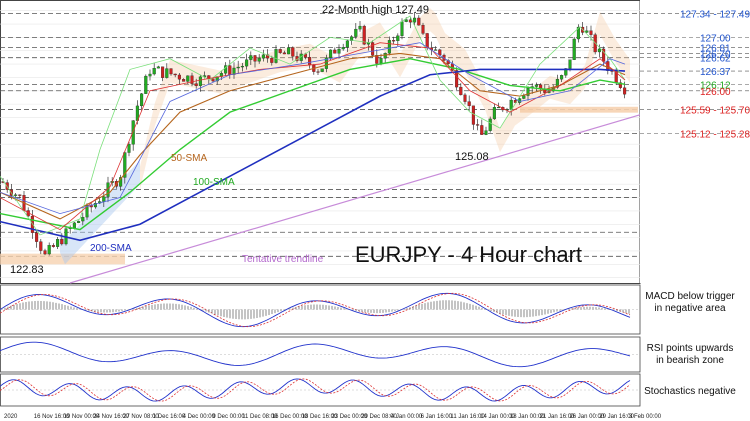 The width and height of the screenshot is (750, 421). Describe the element at coordinates (189, 158) in the screenshot. I see `sma50-label: 50-SMA` at that location.